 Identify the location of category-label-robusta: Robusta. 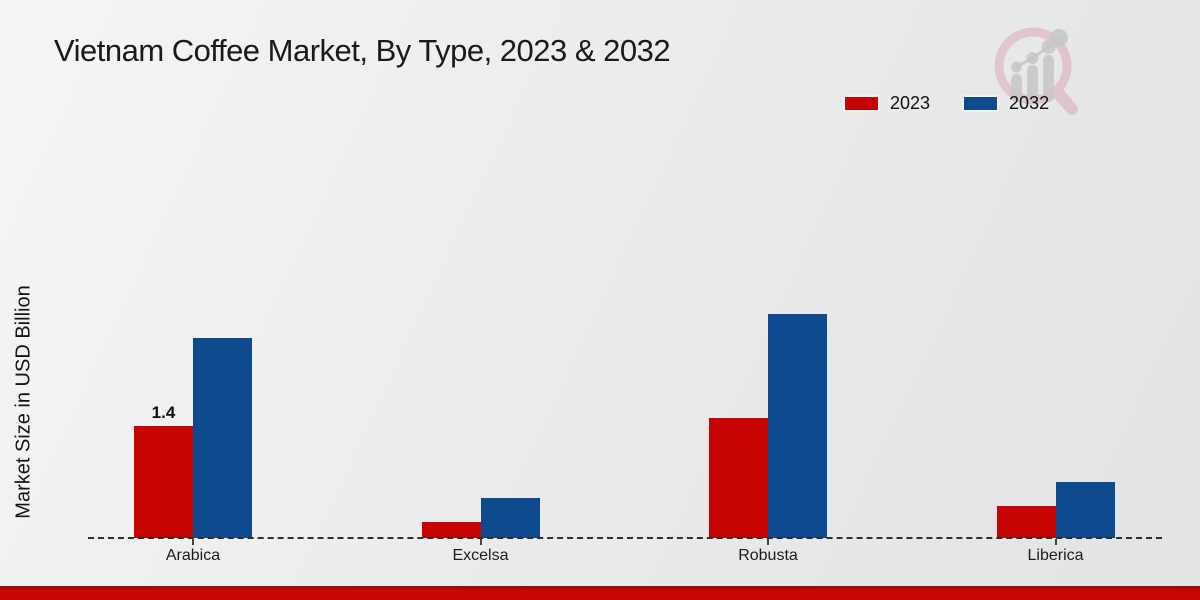
(768, 555).